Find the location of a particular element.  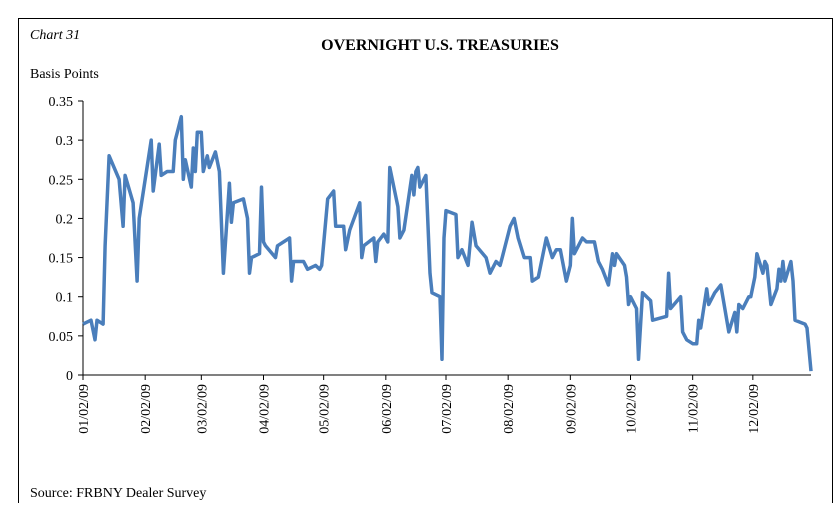

y-tick-label: 0.1 is located at coordinates (65, 298).